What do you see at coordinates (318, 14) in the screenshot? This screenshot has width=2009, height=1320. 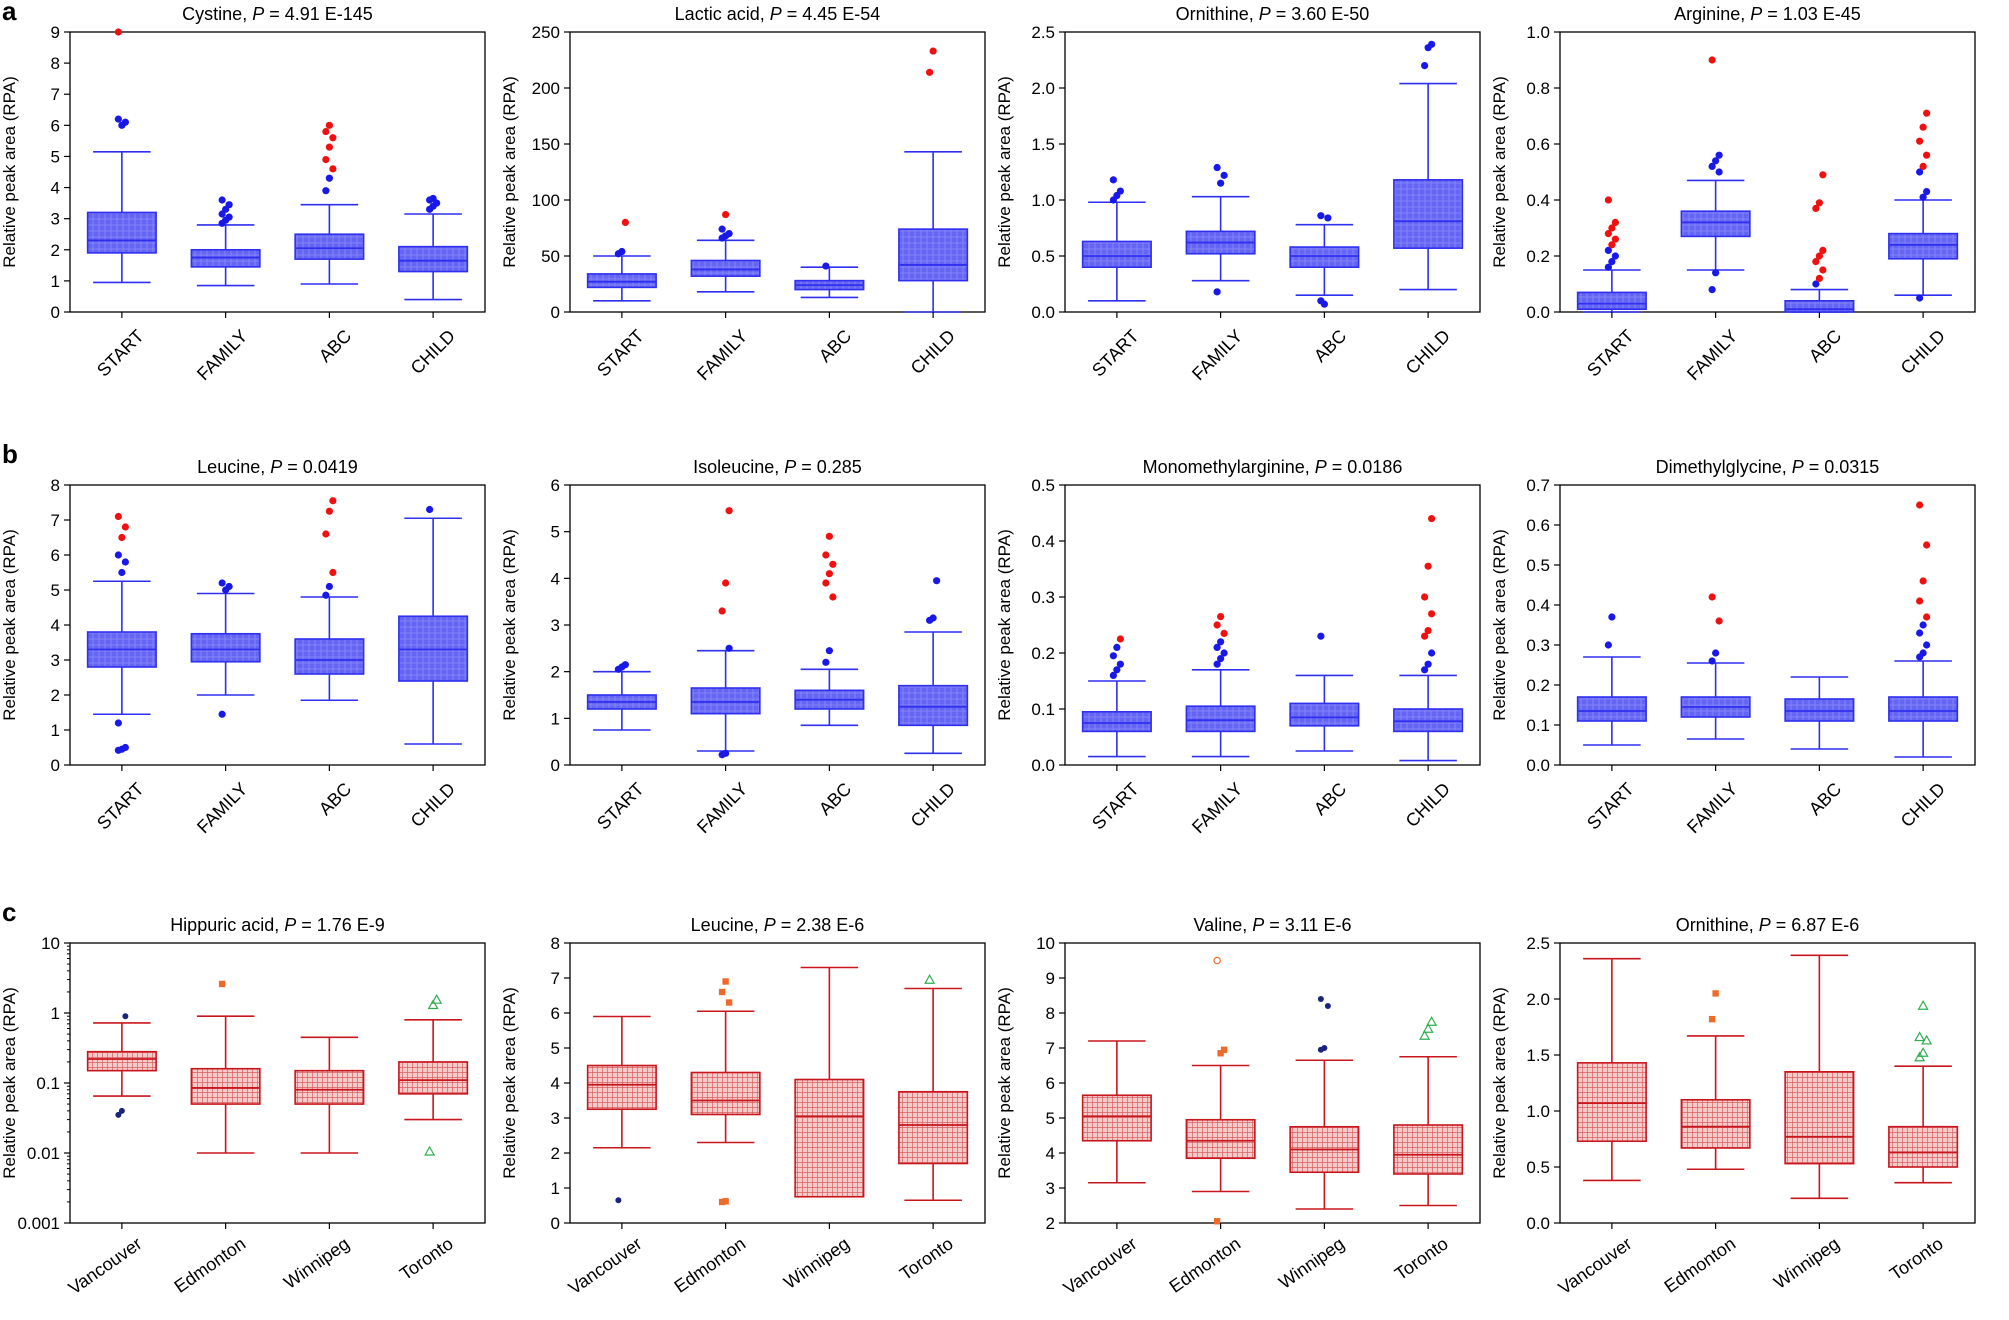 I see `chart-title-pvalue: = 4.91 E-145` at bounding box center [318, 14].